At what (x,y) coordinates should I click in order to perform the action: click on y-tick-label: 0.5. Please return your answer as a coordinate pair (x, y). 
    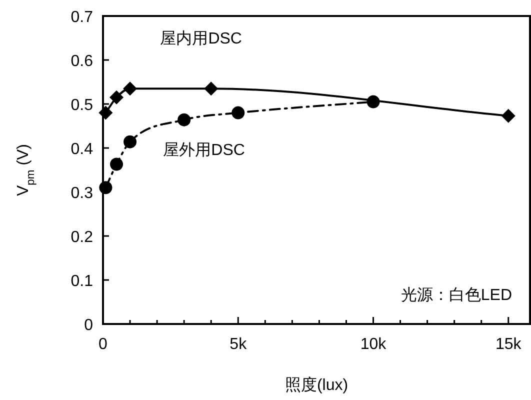
    Looking at the image, I should click on (82, 105).